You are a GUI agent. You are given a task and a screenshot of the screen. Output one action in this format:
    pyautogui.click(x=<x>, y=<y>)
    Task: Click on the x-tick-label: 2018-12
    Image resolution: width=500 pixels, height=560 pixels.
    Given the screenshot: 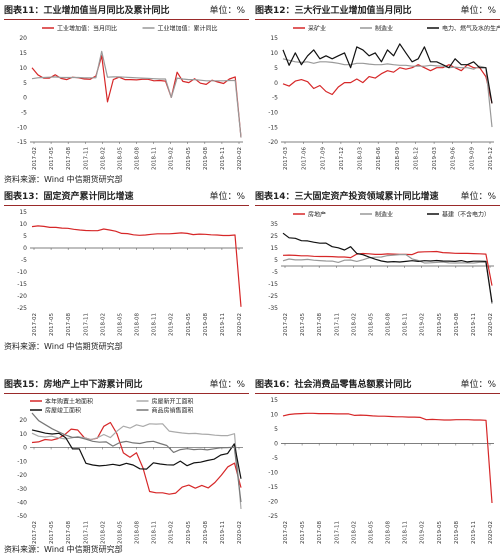 What is the action you would take?
    pyautogui.click(x=416, y=158)
    